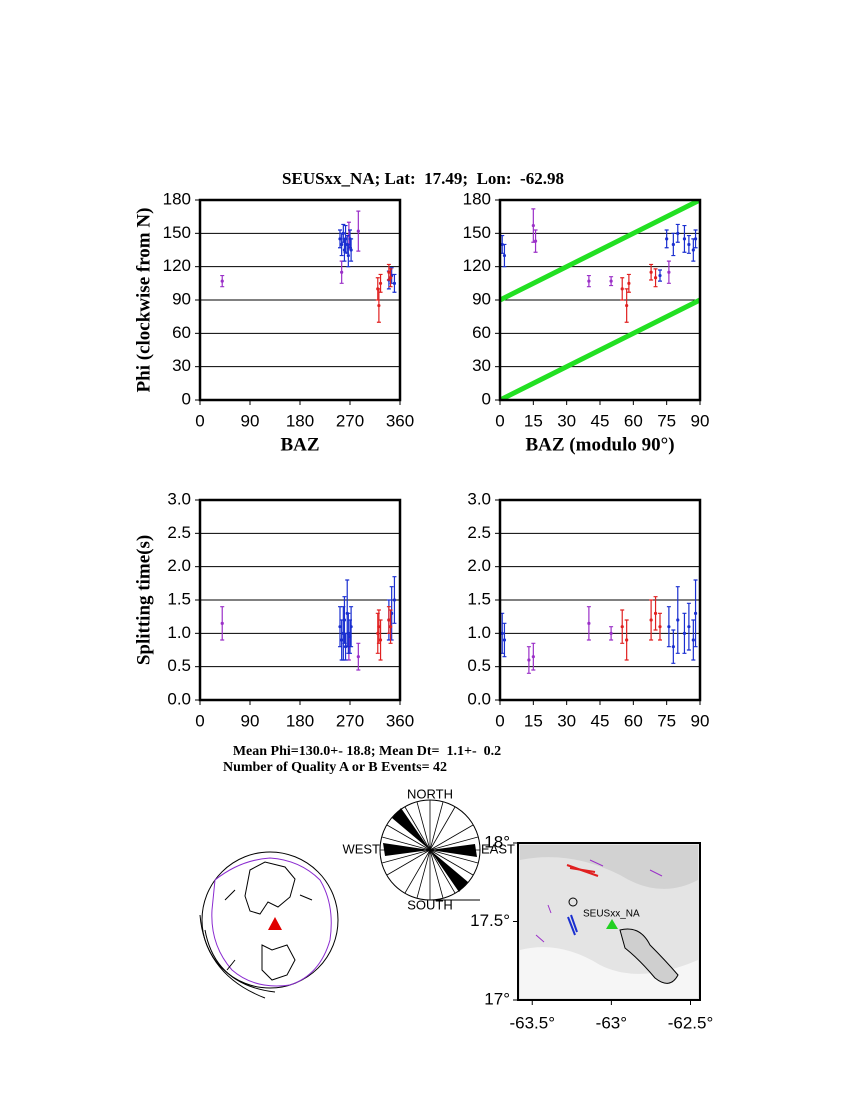  Describe the element at coordinates (430, 793) in the screenshot. I see `rose-label: NORTH` at that location.